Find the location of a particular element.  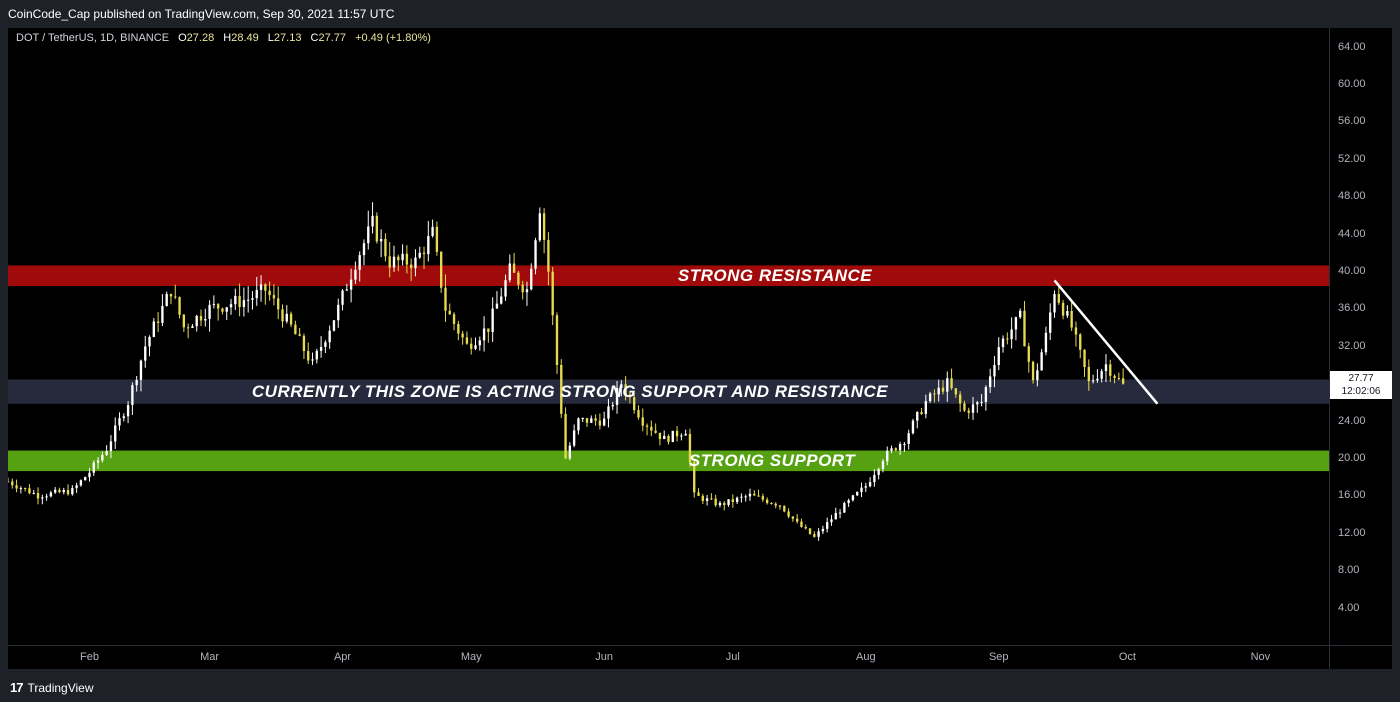

descending-trendline is located at coordinates (1106, 342).